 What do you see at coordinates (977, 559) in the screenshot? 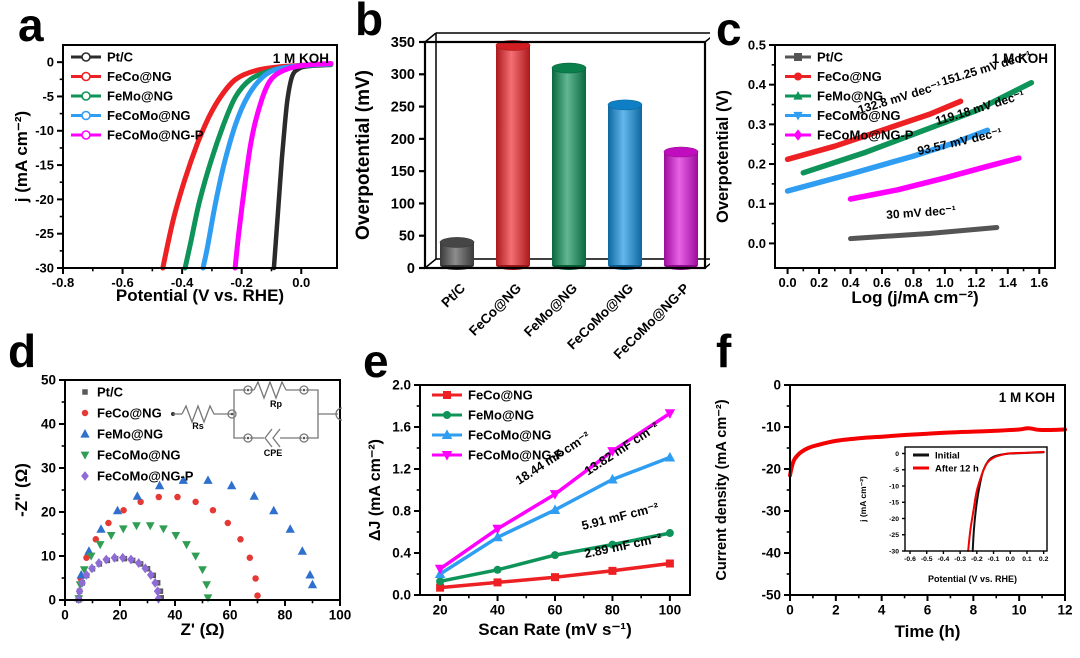
I see `svg-text: -0.2` at bounding box center [977, 559].